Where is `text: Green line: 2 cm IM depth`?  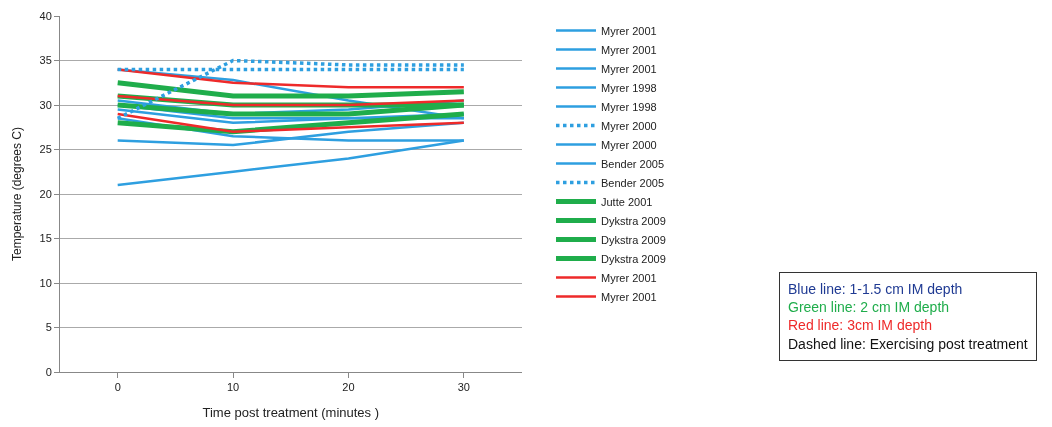 text: Green line: 2 cm IM depth is located at coordinates (869, 307).